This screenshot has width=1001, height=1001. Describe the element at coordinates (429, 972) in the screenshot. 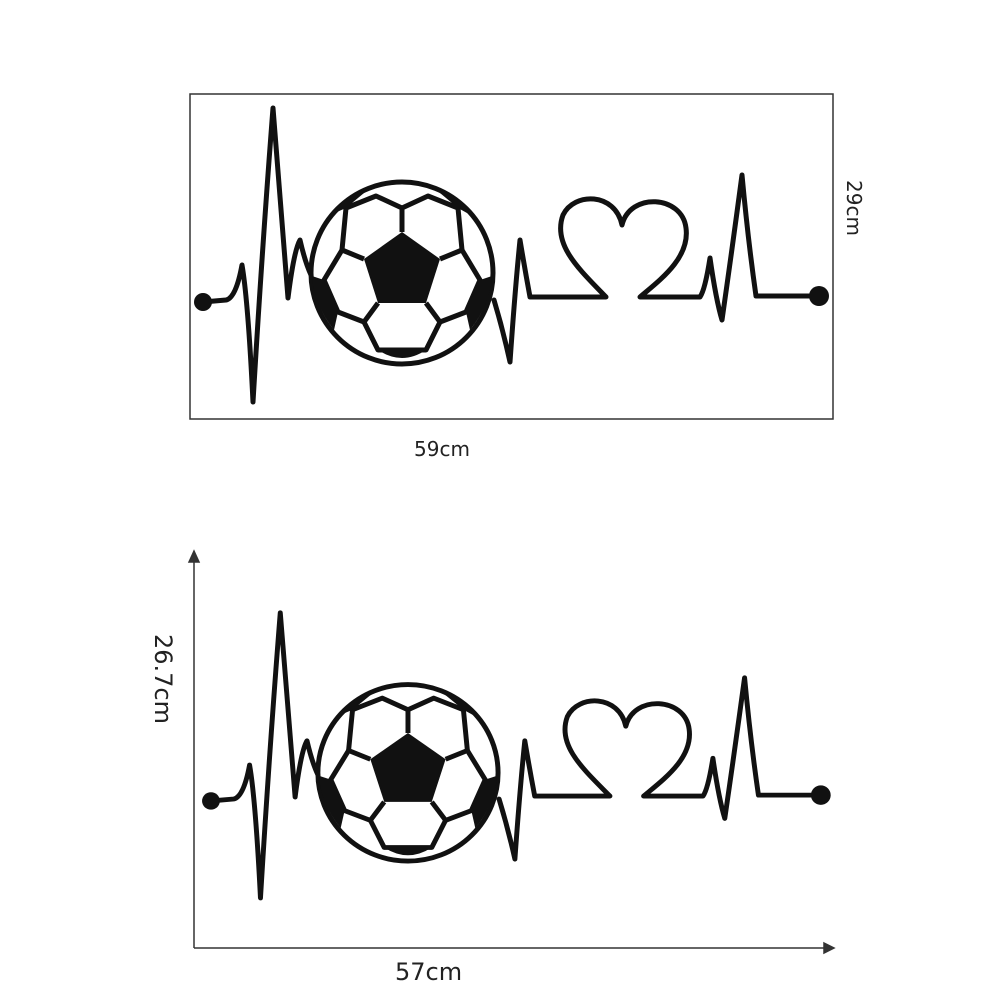

I see `bottom-width-label: 57cm` at that location.